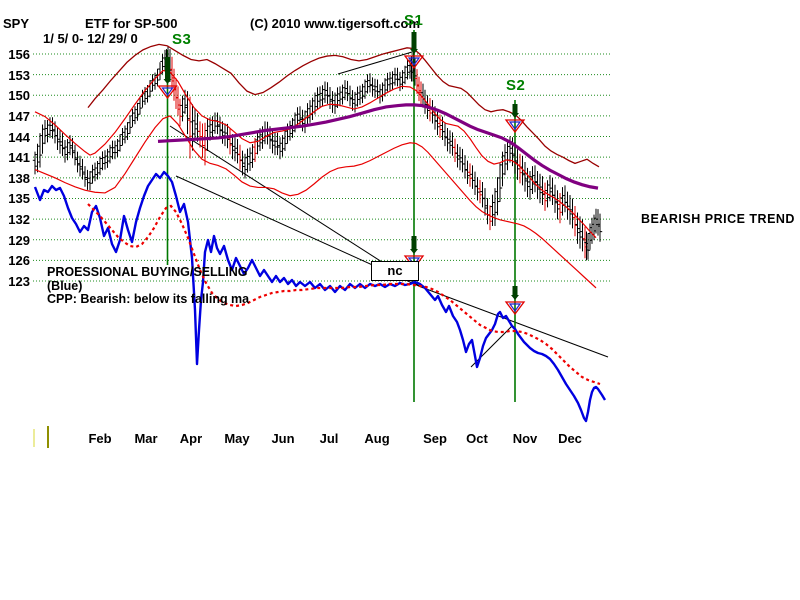 Image resolution: width=800 pixels, height=600 pixels. What do you see at coordinates (19, 158) in the screenshot?
I see `y-axis-label-141: 141` at bounding box center [19, 158].